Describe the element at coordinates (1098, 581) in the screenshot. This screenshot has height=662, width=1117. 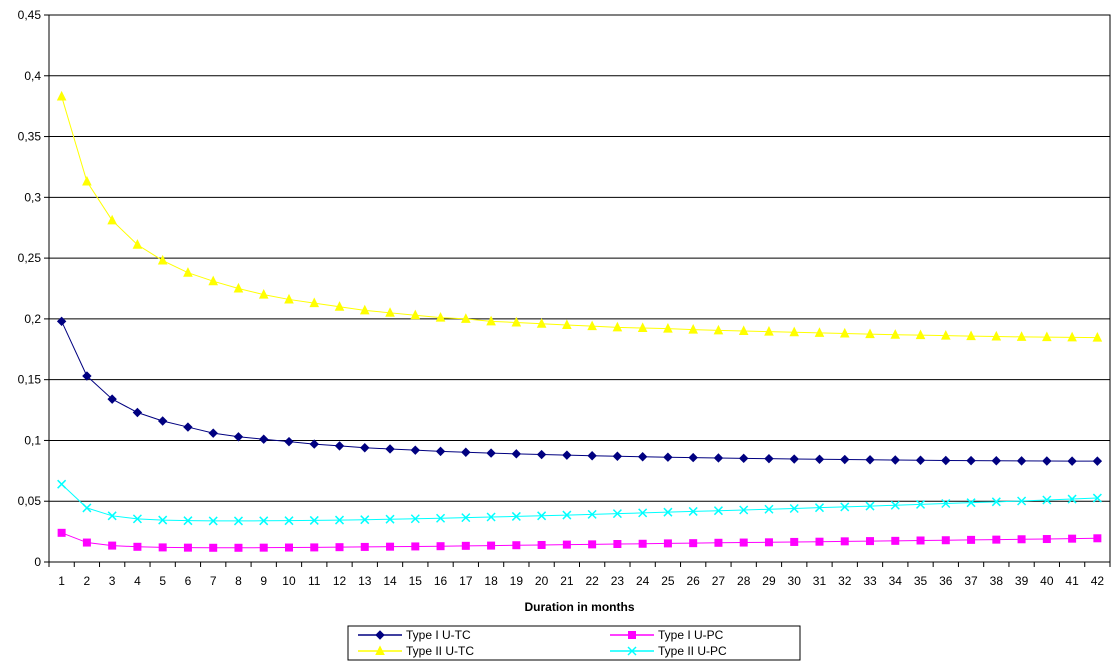
I see `x-tick-label: 42` at that location.